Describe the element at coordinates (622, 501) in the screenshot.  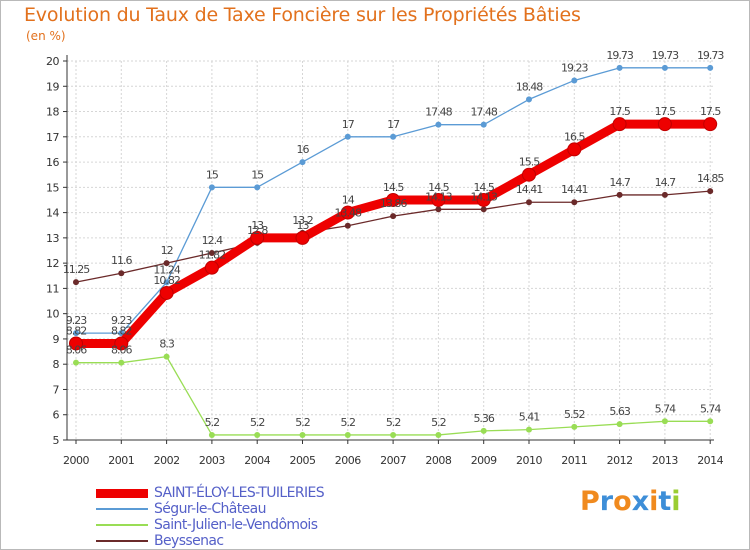
I see `logo-letter: o` at that location.